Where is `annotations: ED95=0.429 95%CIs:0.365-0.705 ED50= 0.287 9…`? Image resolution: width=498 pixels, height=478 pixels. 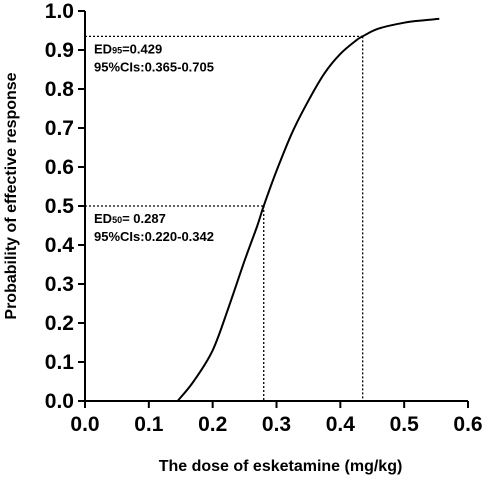 annotations: ED95=0.429 95%CIs:0.365-0.705 ED50= 0.287 9… is located at coordinates (154, 142).